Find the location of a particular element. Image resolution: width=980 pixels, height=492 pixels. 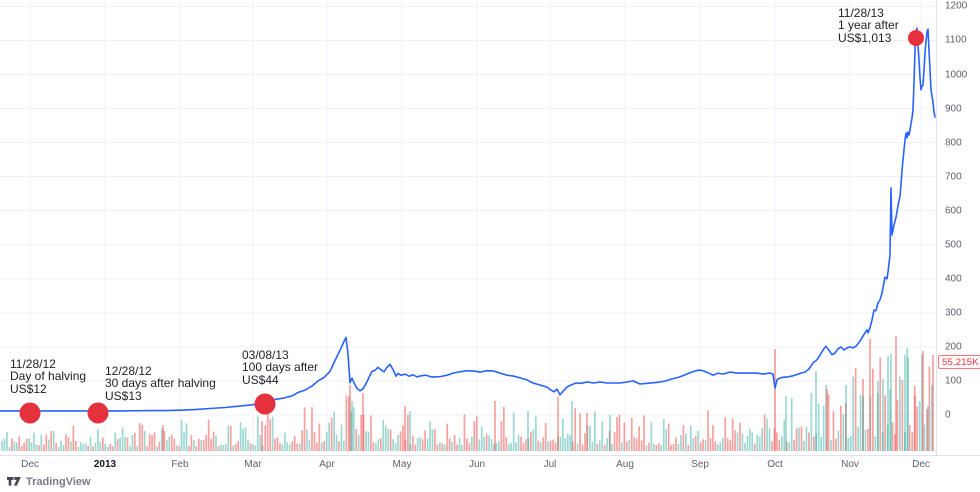

x-axis-label: May is located at coordinates (402, 464).